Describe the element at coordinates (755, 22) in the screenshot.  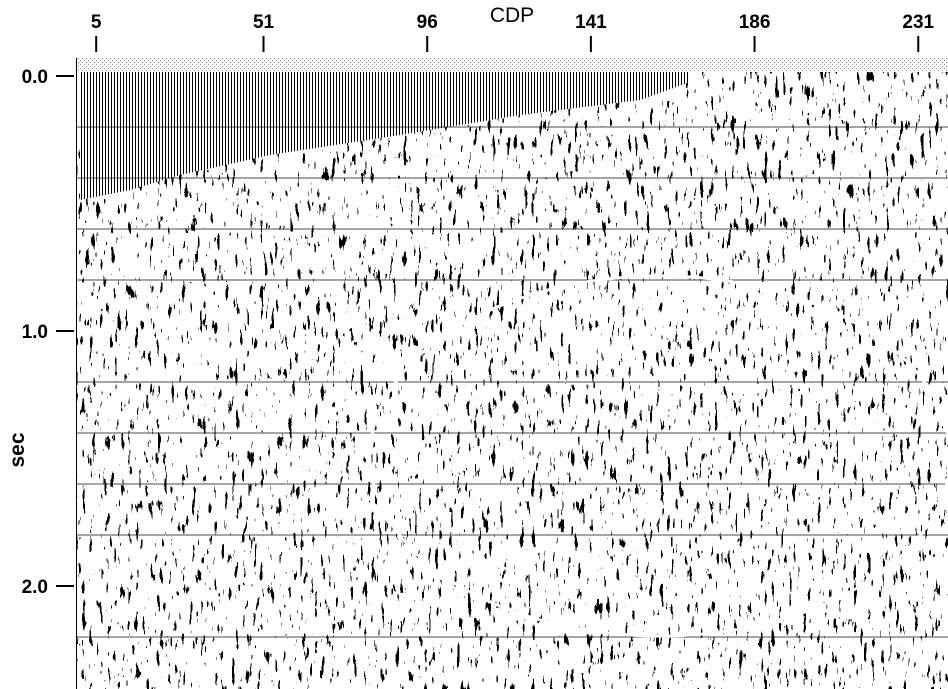
I see `x-tick-label: 186` at that location.